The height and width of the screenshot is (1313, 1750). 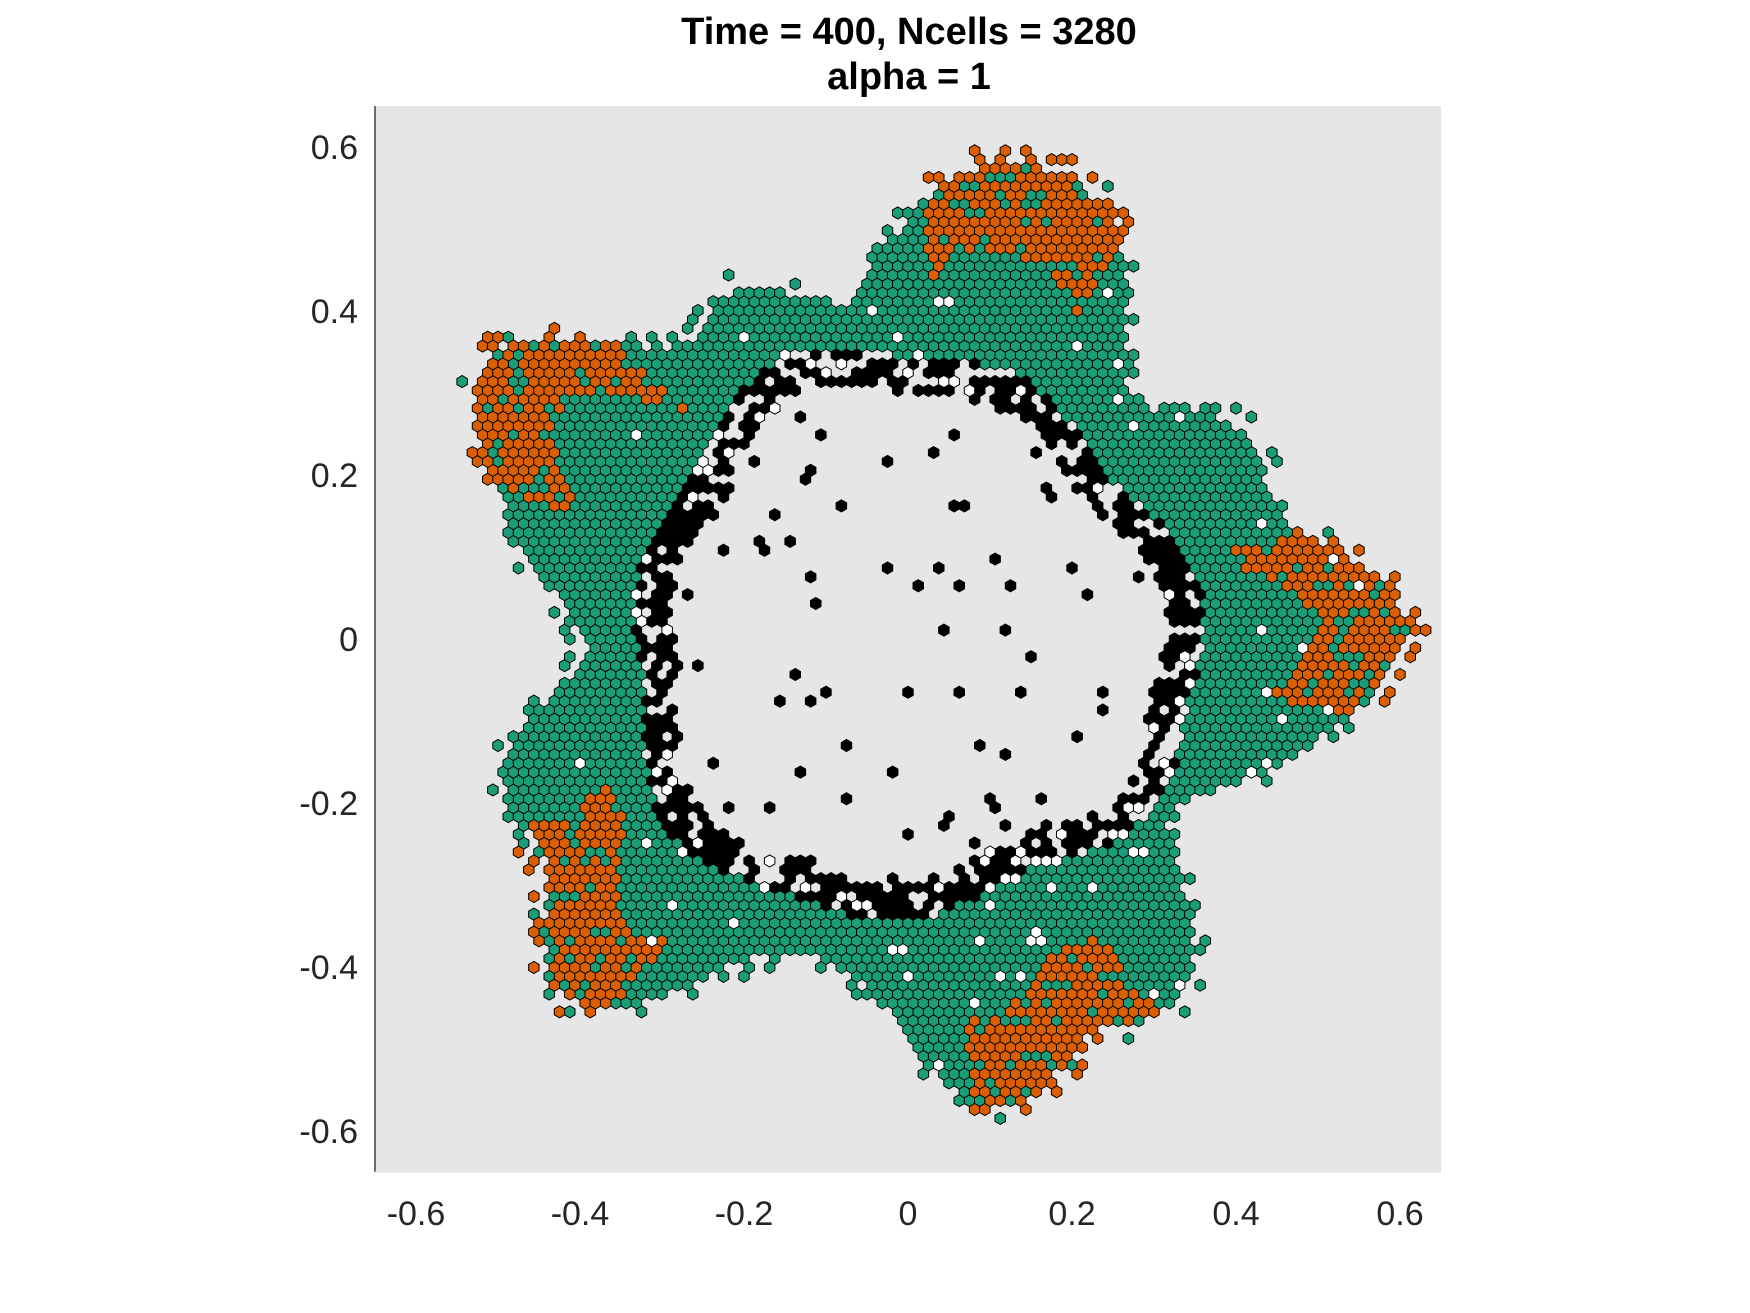 I want to click on x-tick-label: 0, so click(x=908, y=1214).